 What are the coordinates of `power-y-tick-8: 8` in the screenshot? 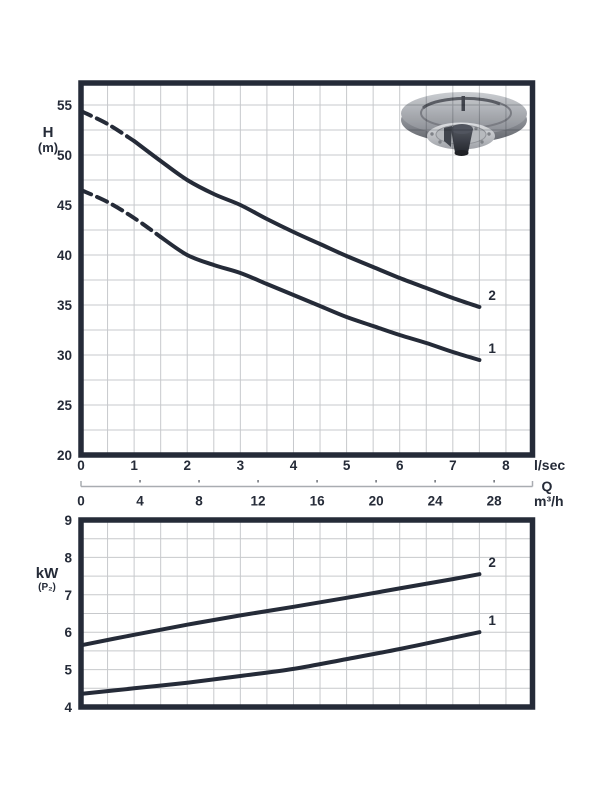 It's located at (68, 557).